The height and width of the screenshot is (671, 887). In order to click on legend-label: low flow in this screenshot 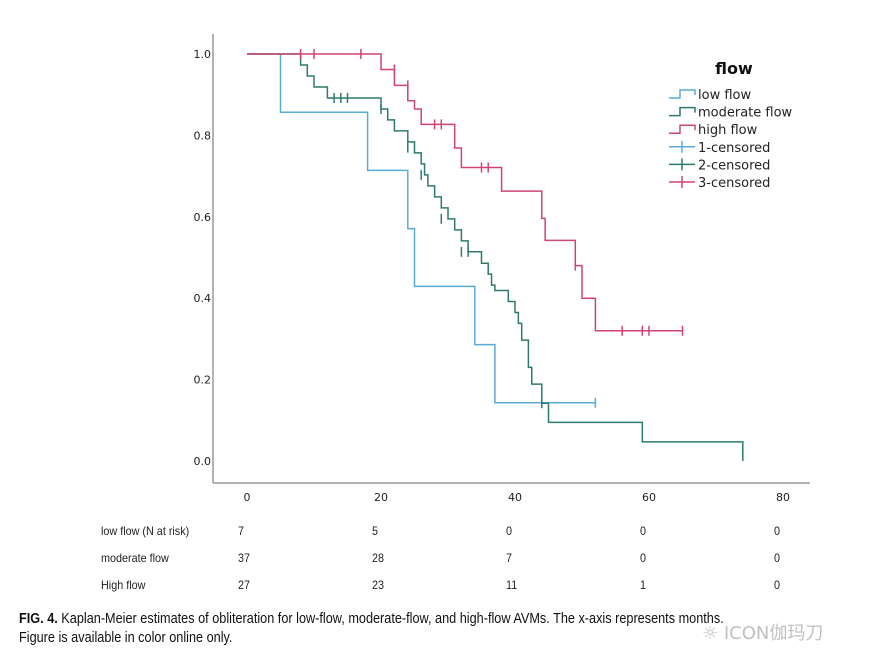, I will do `click(724, 95)`.